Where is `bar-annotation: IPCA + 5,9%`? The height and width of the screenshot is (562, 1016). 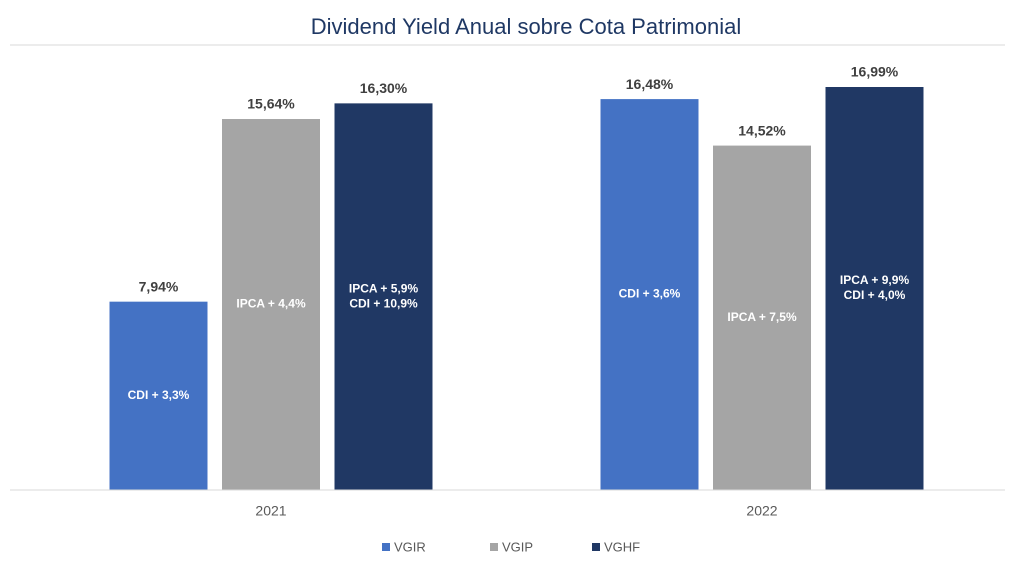 bar-annotation: IPCA + 5,9% is located at coordinates (384, 288).